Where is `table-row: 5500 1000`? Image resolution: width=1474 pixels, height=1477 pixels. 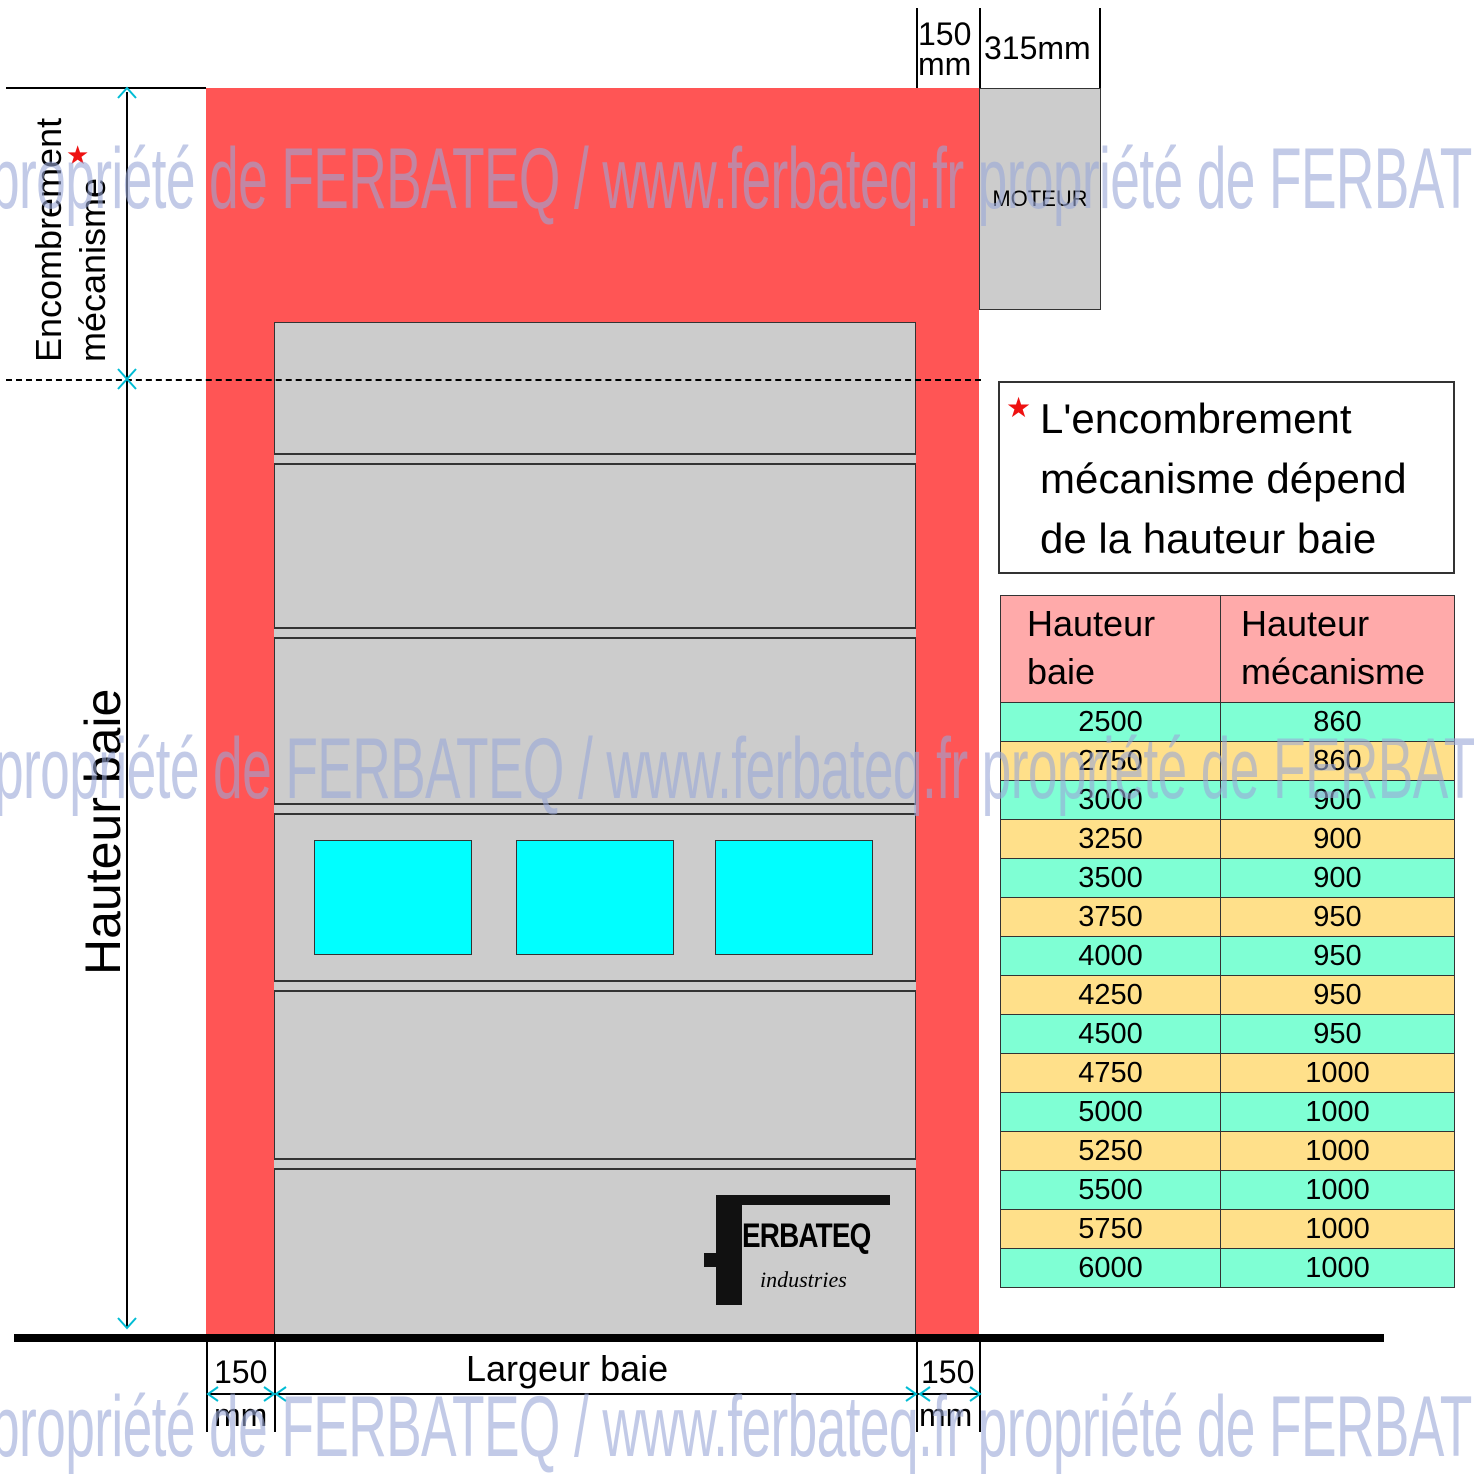
table-row: 5500 1000 is located at coordinates (1227, 1190).